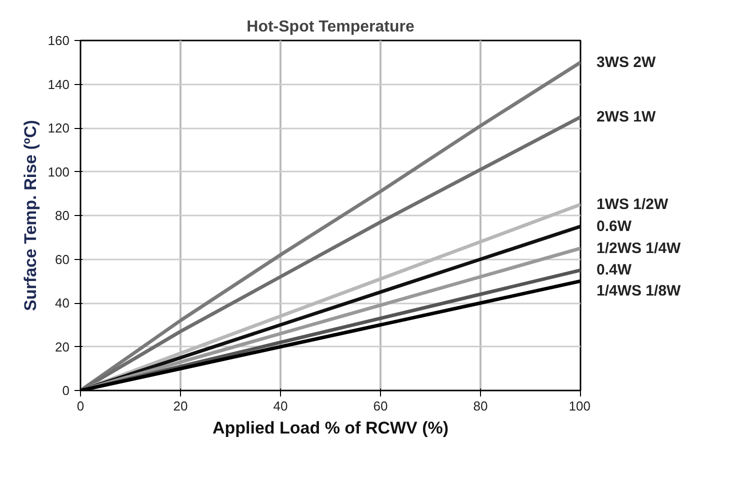  What do you see at coordinates (330, 27) in the screenshot?
I see `chart-title: Hot-Spot Temperature` at bounding box center [330, 27].